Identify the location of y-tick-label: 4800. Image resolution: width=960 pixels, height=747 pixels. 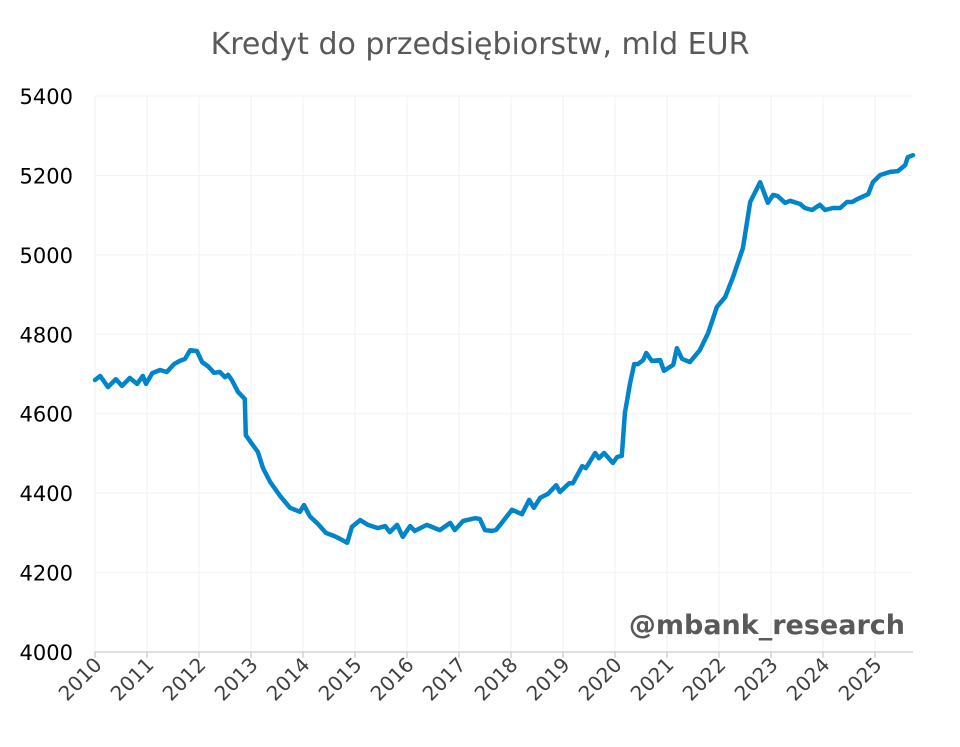
(46, 335).